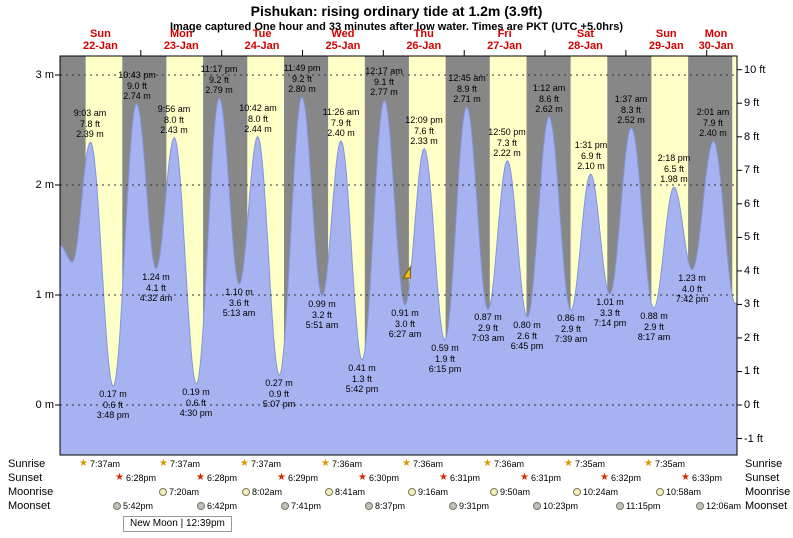  I want to click on current-tide-marker, so click(406, 272).